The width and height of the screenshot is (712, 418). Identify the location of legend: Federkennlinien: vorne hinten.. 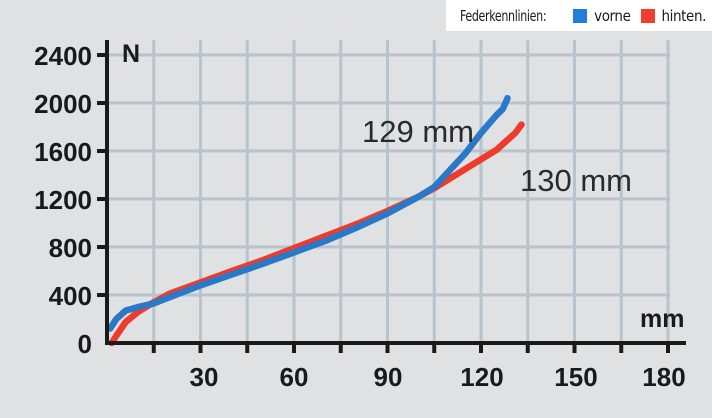
(578, 15).